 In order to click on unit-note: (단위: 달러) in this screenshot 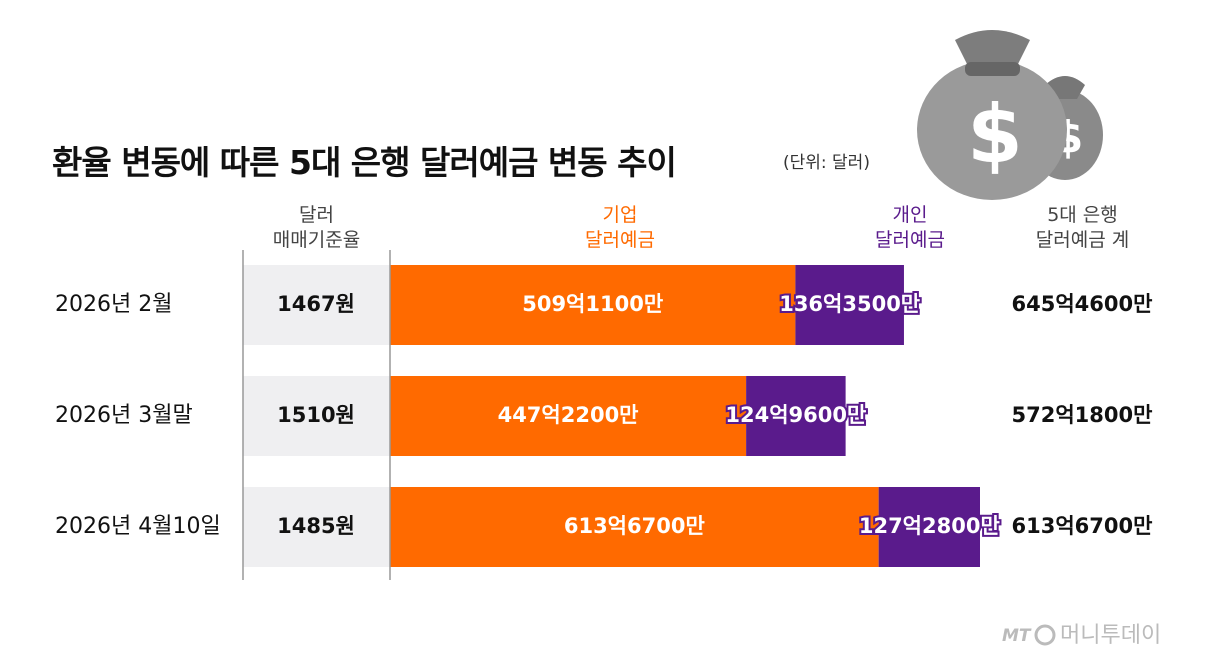, I will do `click(826, 163)`.